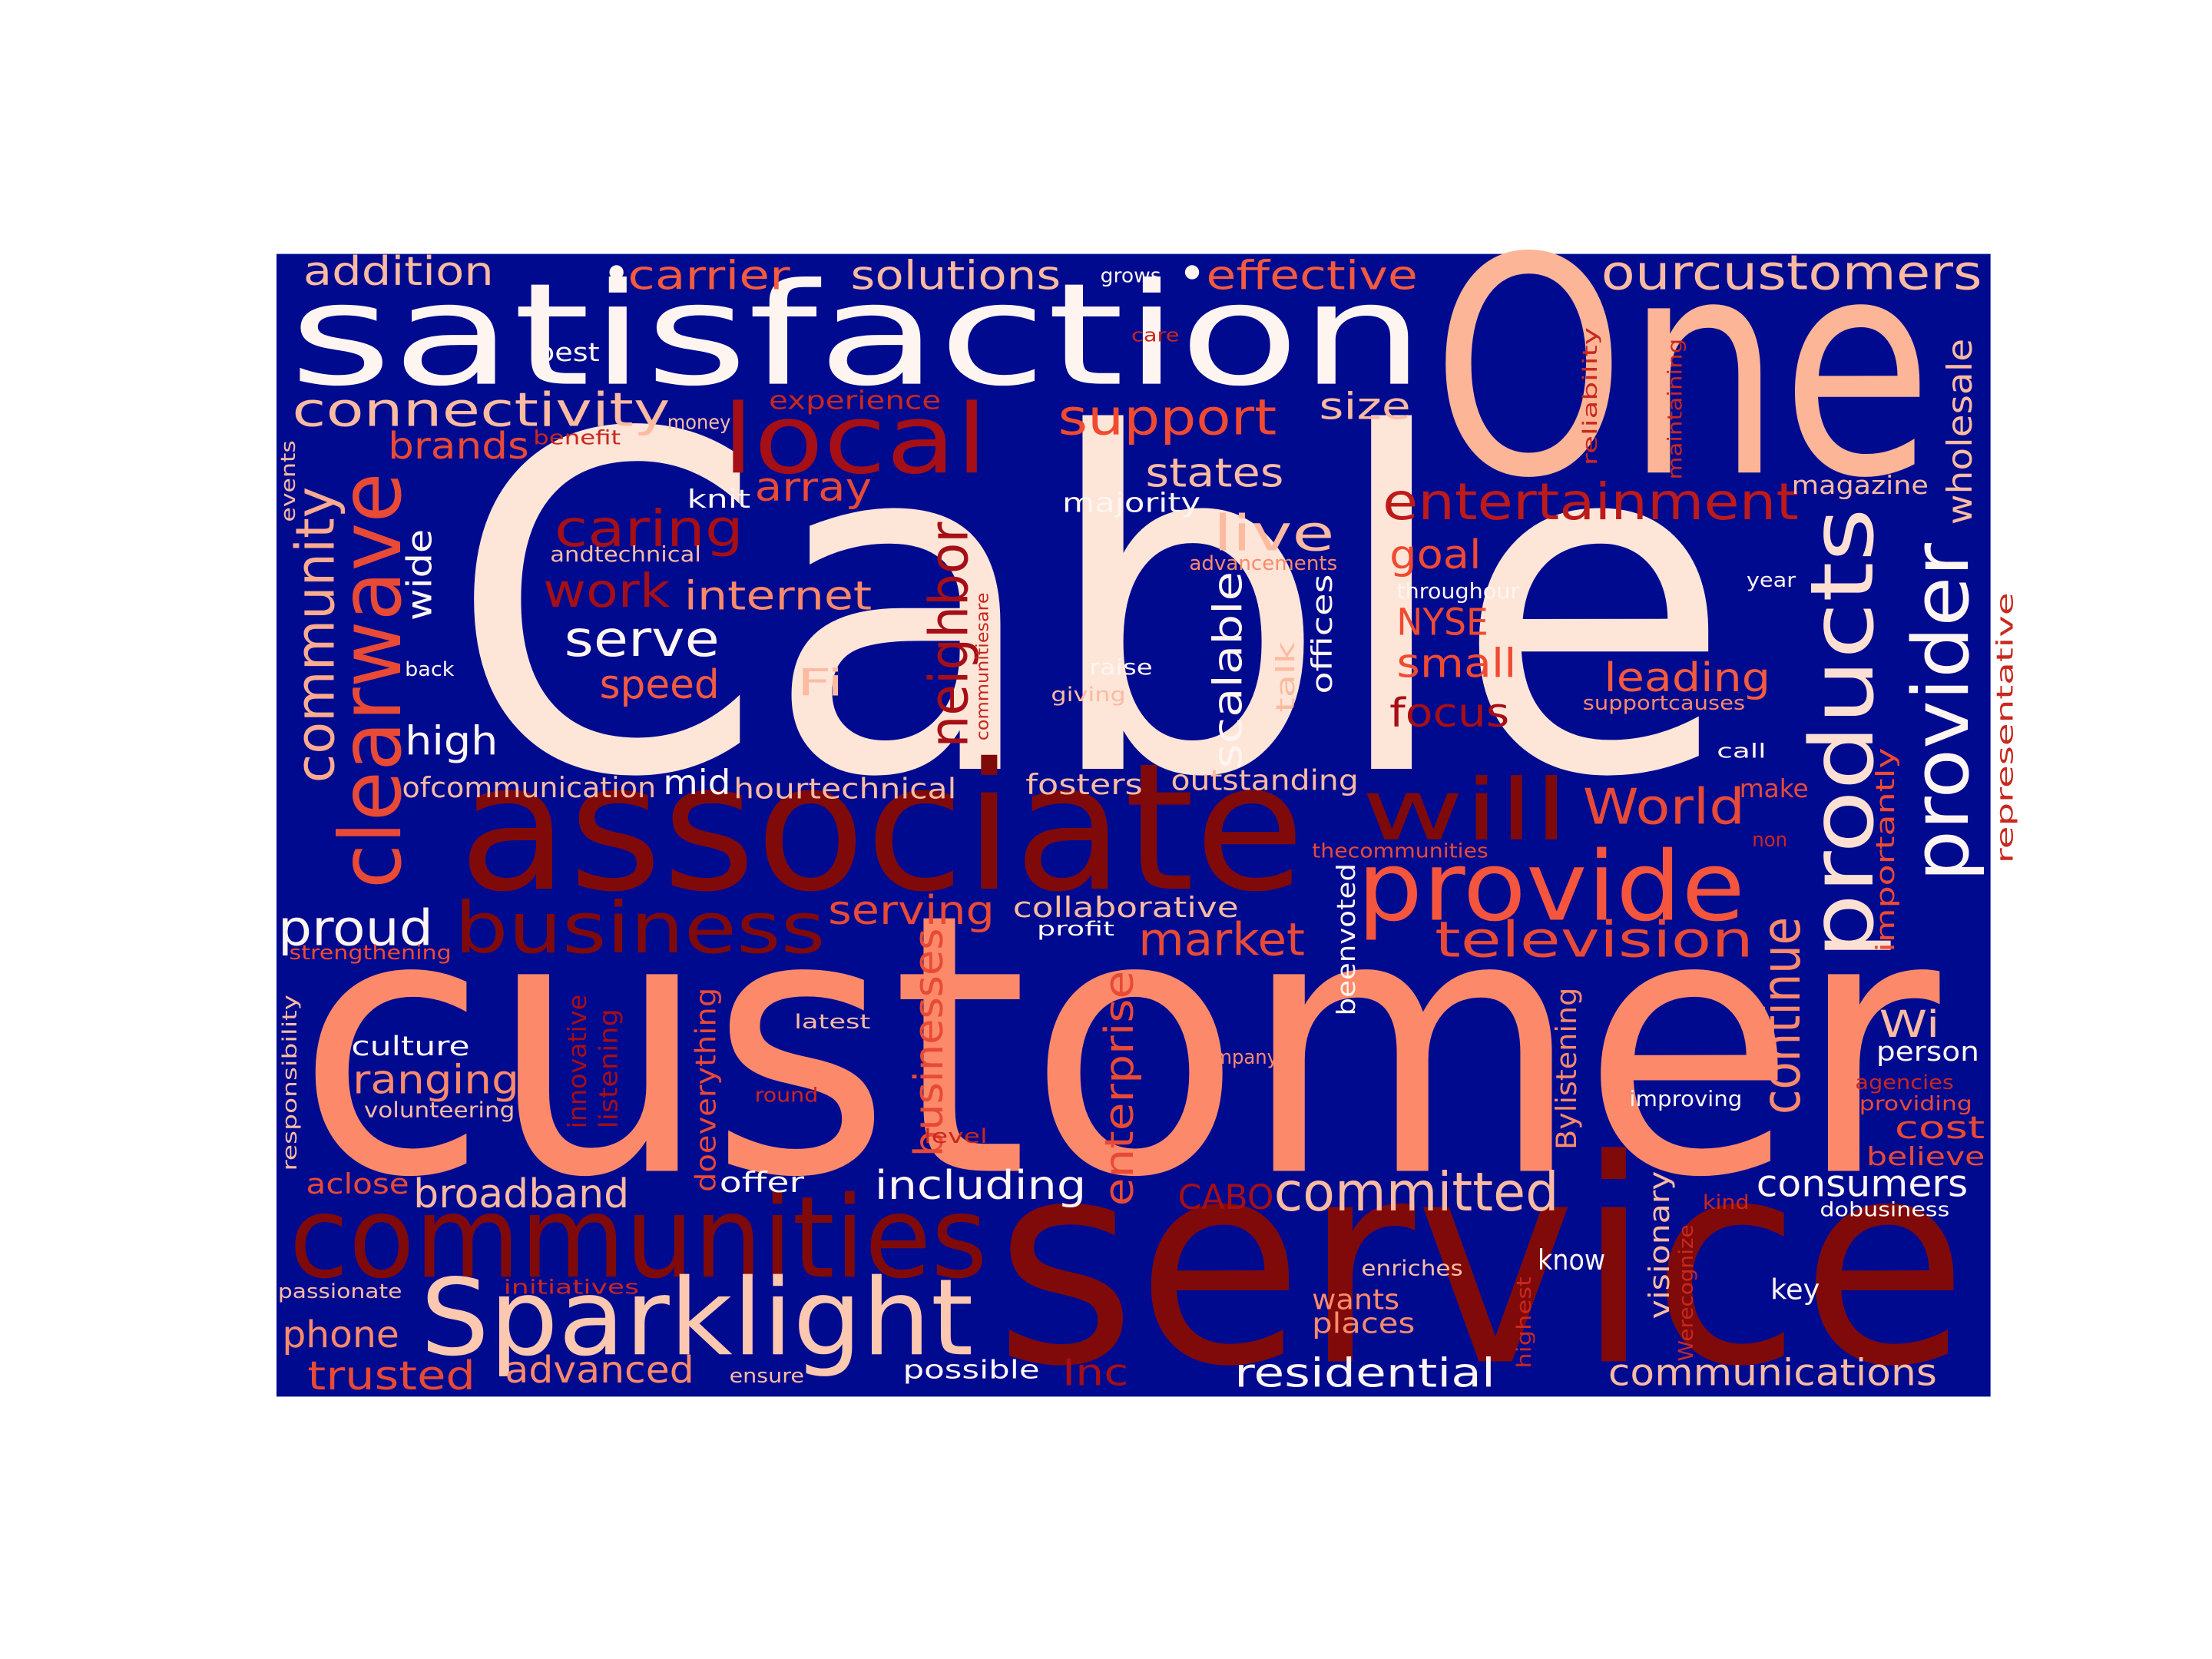  I want to click on word: effective, so click(1312, 276).